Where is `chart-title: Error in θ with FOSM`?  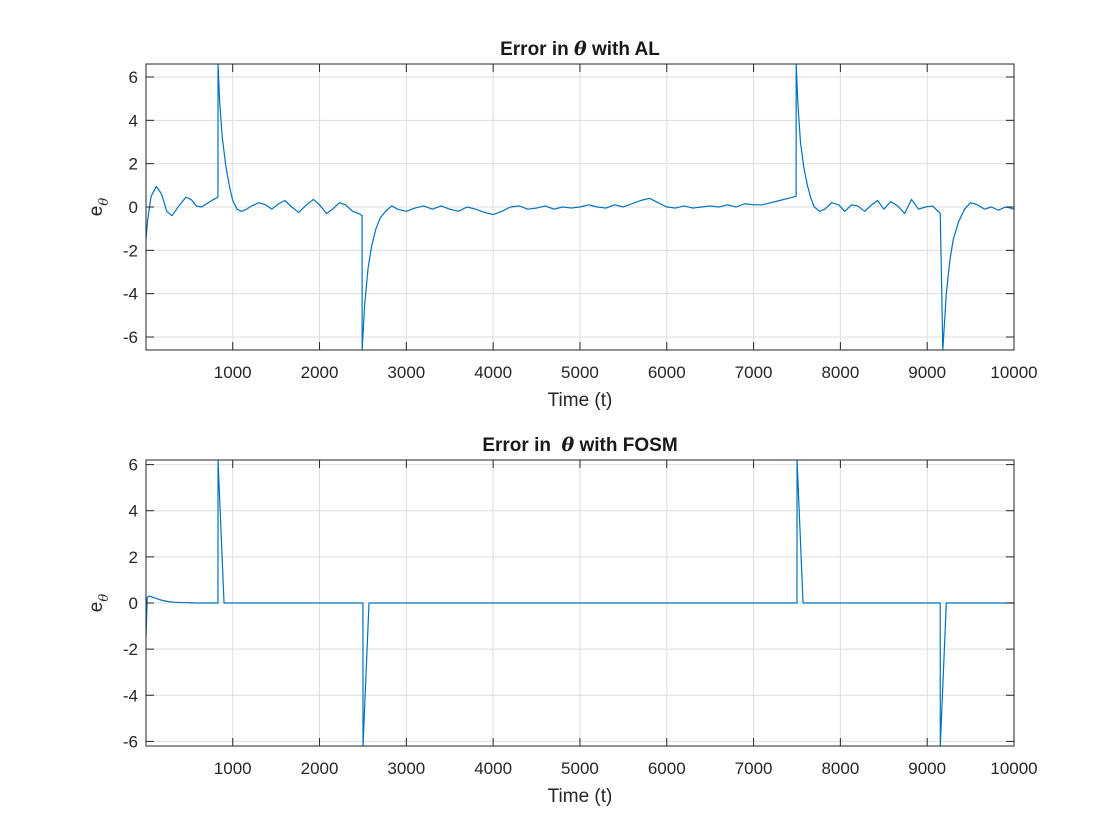
chart-title: Error in θ with FOSM is located at coordinates (579, 445).